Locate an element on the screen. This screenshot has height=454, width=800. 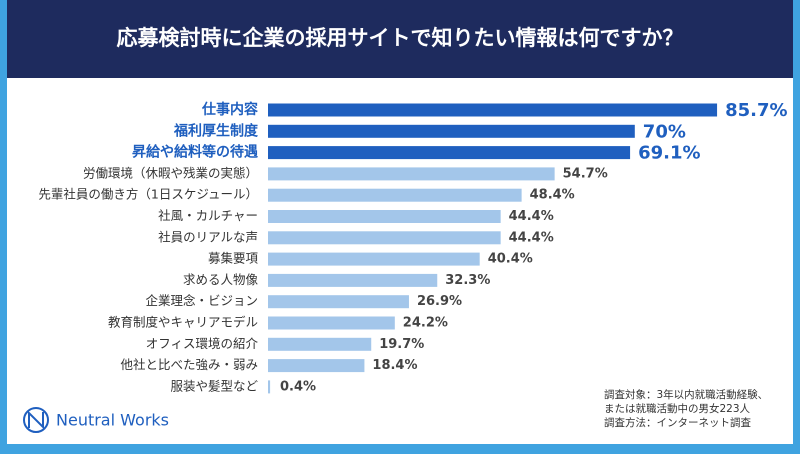
category-label: 社員のリアルな声 is located at coordinates (208, 236).